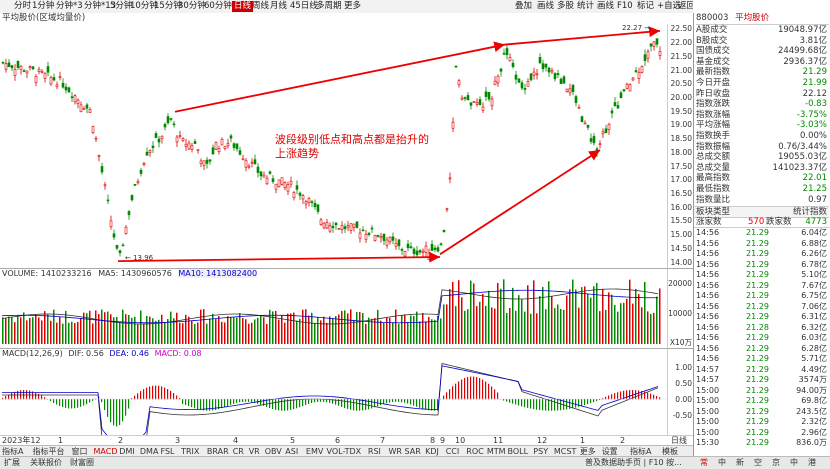  I want to click on status-link-0: 扩展, so click(12, 462).